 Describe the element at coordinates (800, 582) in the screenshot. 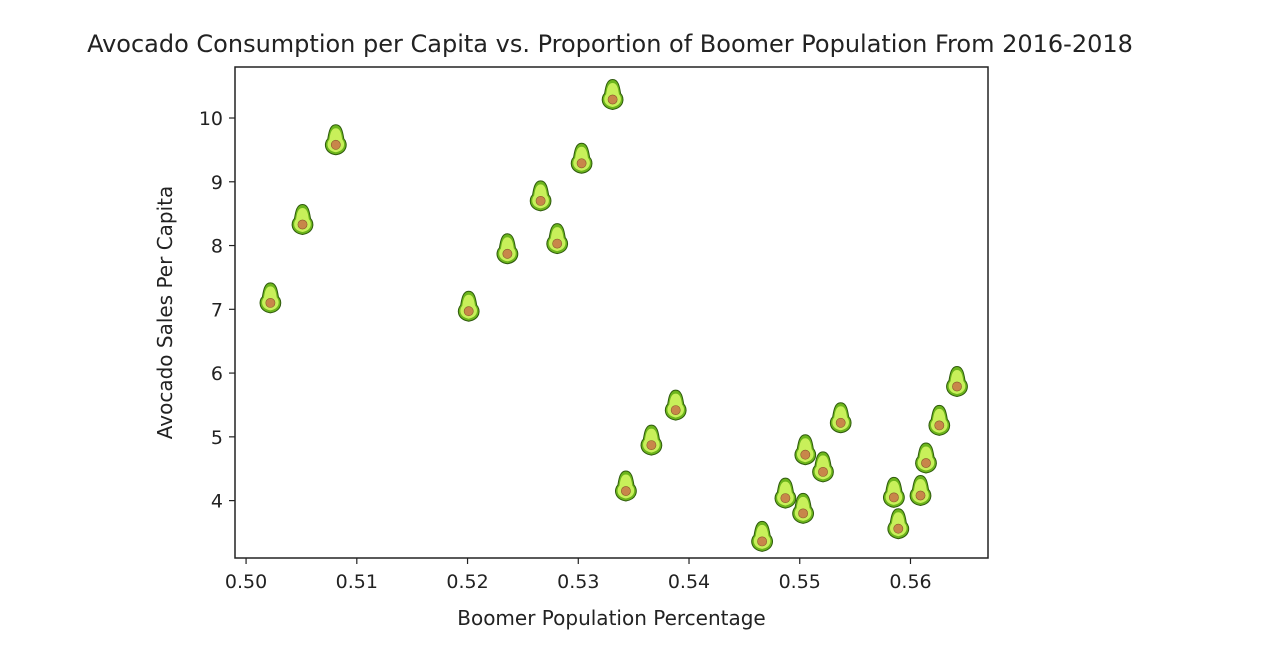

I see `x-tick-label: 0.55` at that location.